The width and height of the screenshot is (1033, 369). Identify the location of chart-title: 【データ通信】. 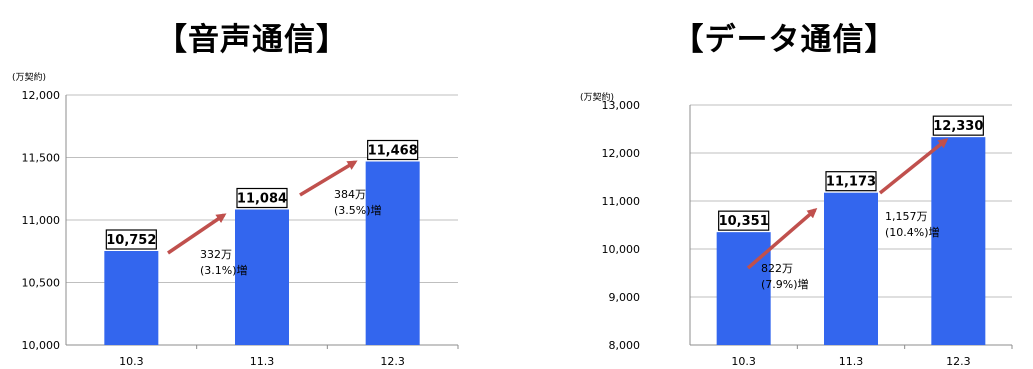
(784, 40).